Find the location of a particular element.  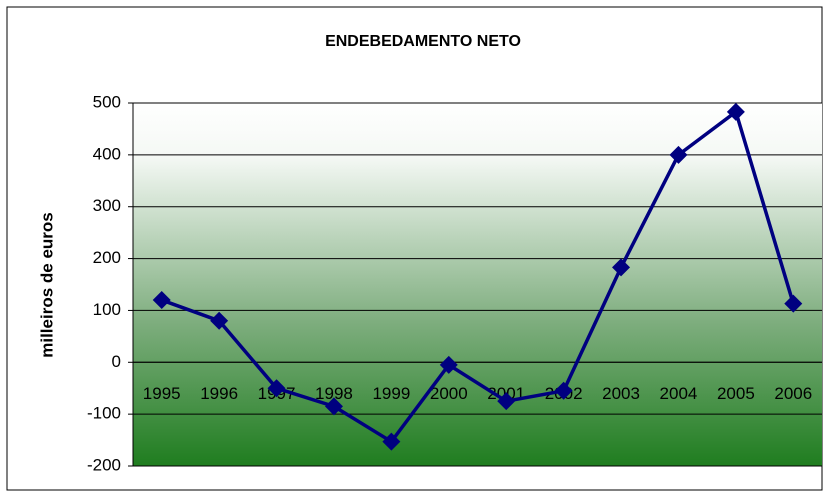

x-tick-label: 2004 is located at coordinates (679, 393).